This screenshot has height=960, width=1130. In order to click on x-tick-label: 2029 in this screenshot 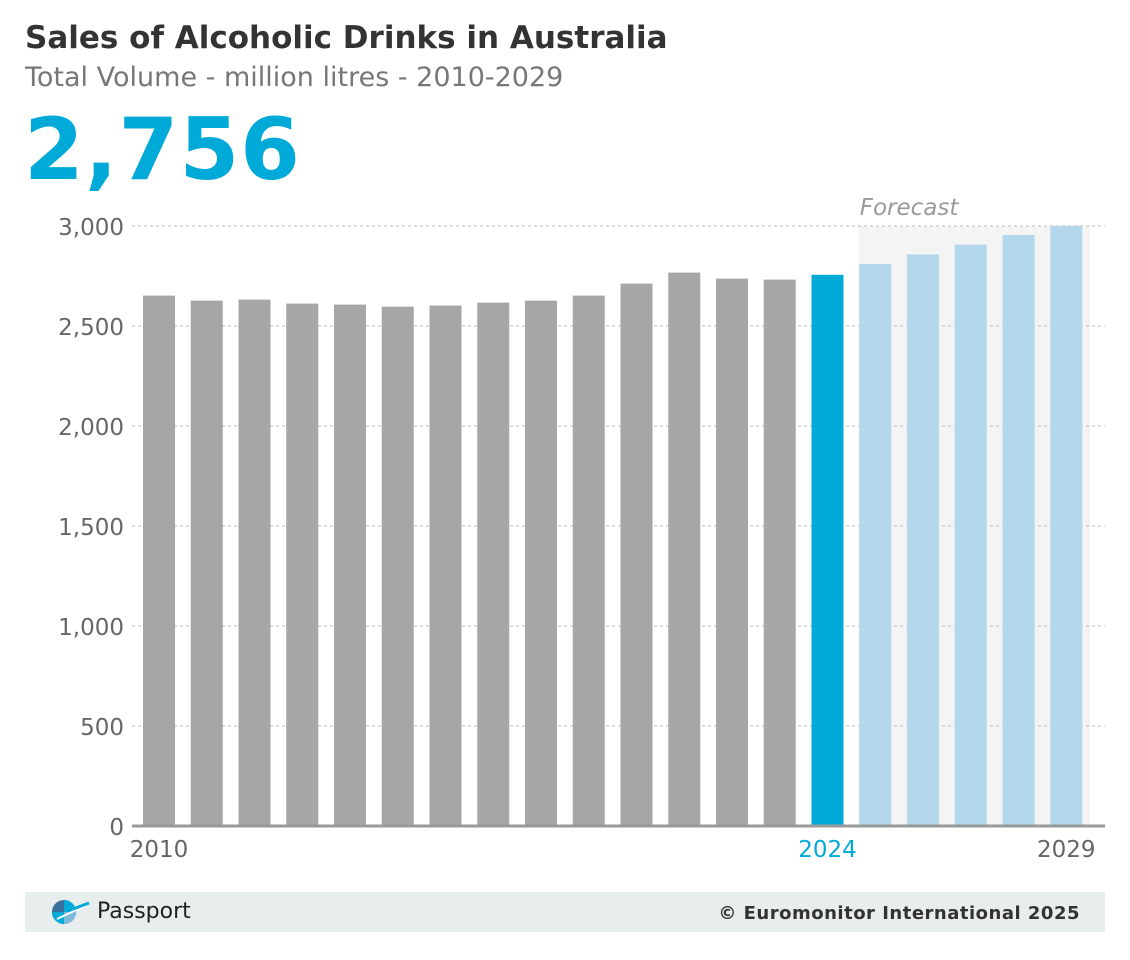, I will do `click(1066, 850)`.